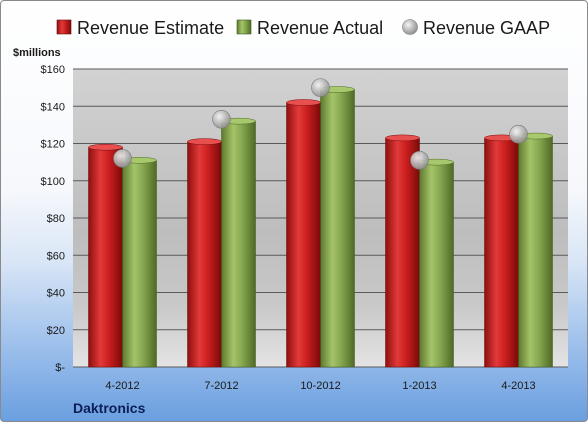 The image size is (588, 422). Describe the element at coordinates (518, 386) in the screenshot. I see `x-tick-label: 4-2013` at that location.